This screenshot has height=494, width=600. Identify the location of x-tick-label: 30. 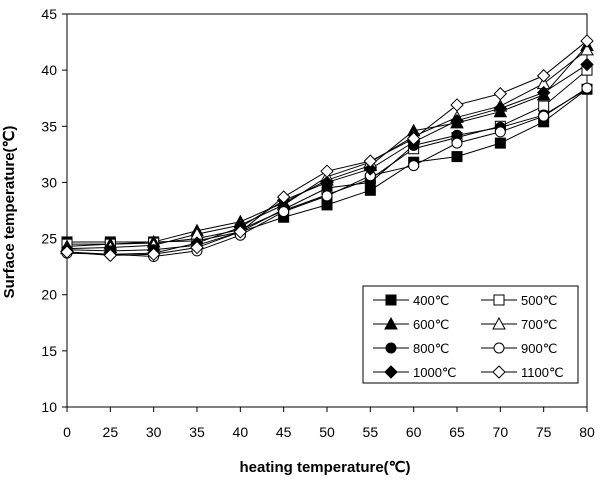
(154, 432).